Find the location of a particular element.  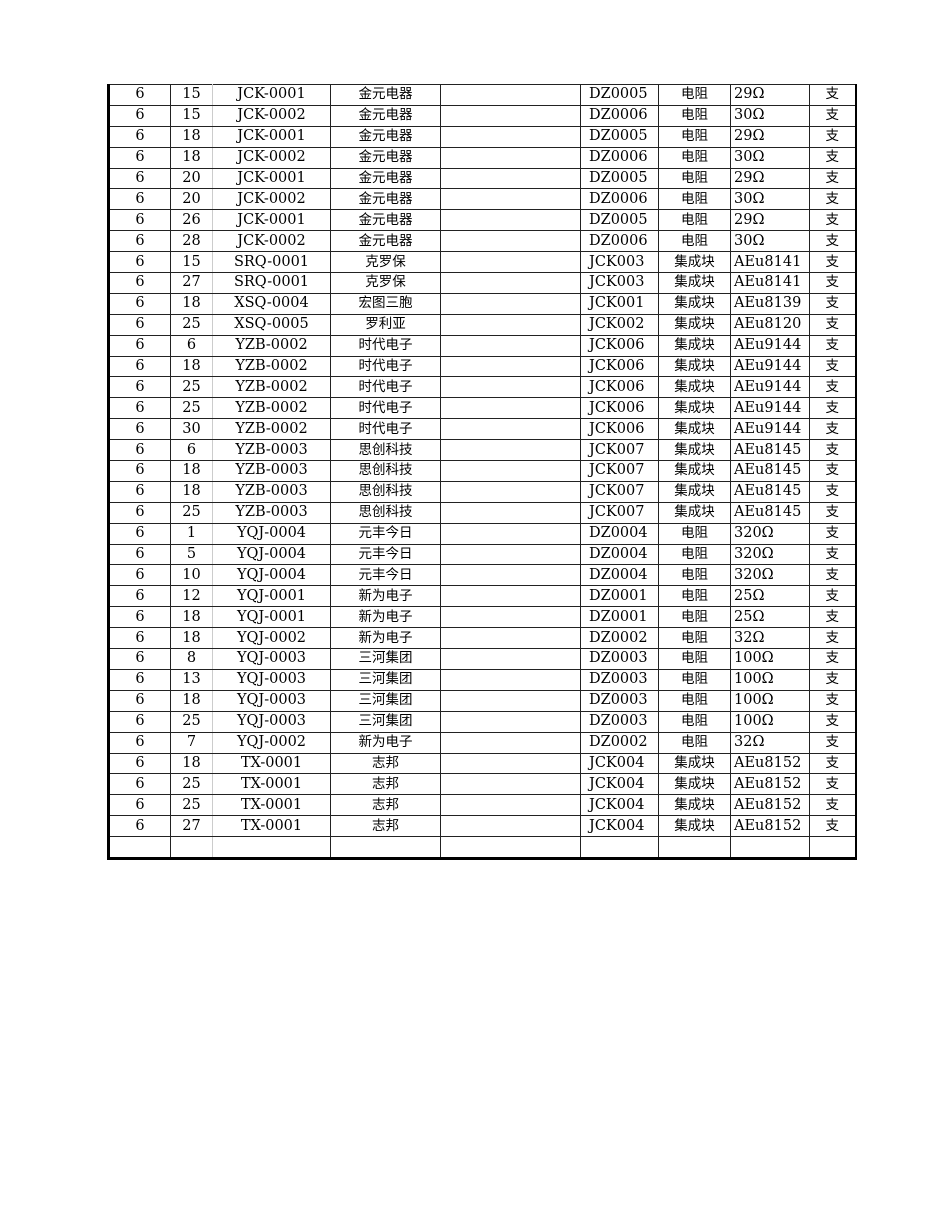

customer-name-cell: 思创科技 is located at coordinates (385, 471).